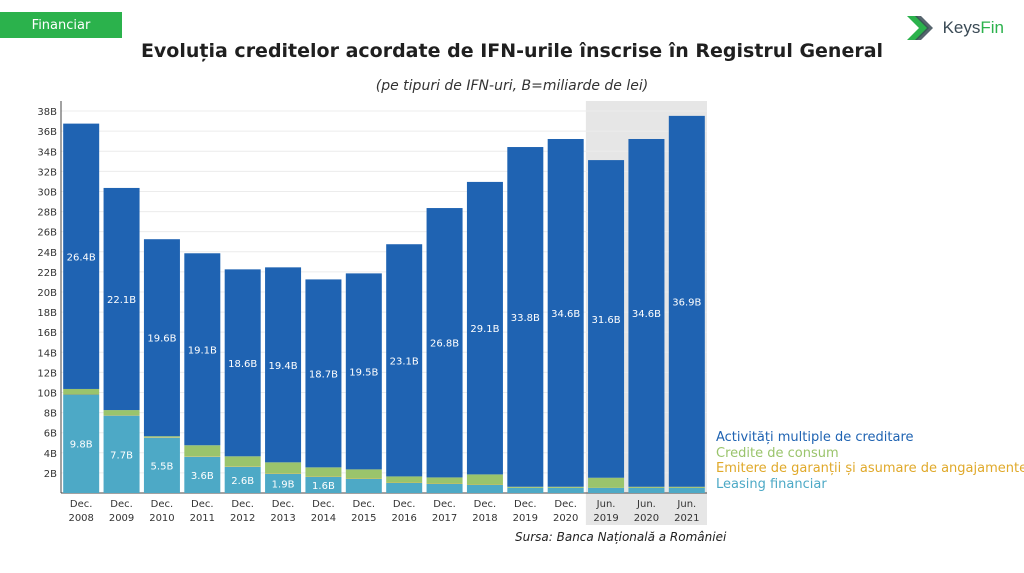 The width and height of the screenshot is (1024, 573). I want to click on x-tick-label: 2015, so click(363, 518).